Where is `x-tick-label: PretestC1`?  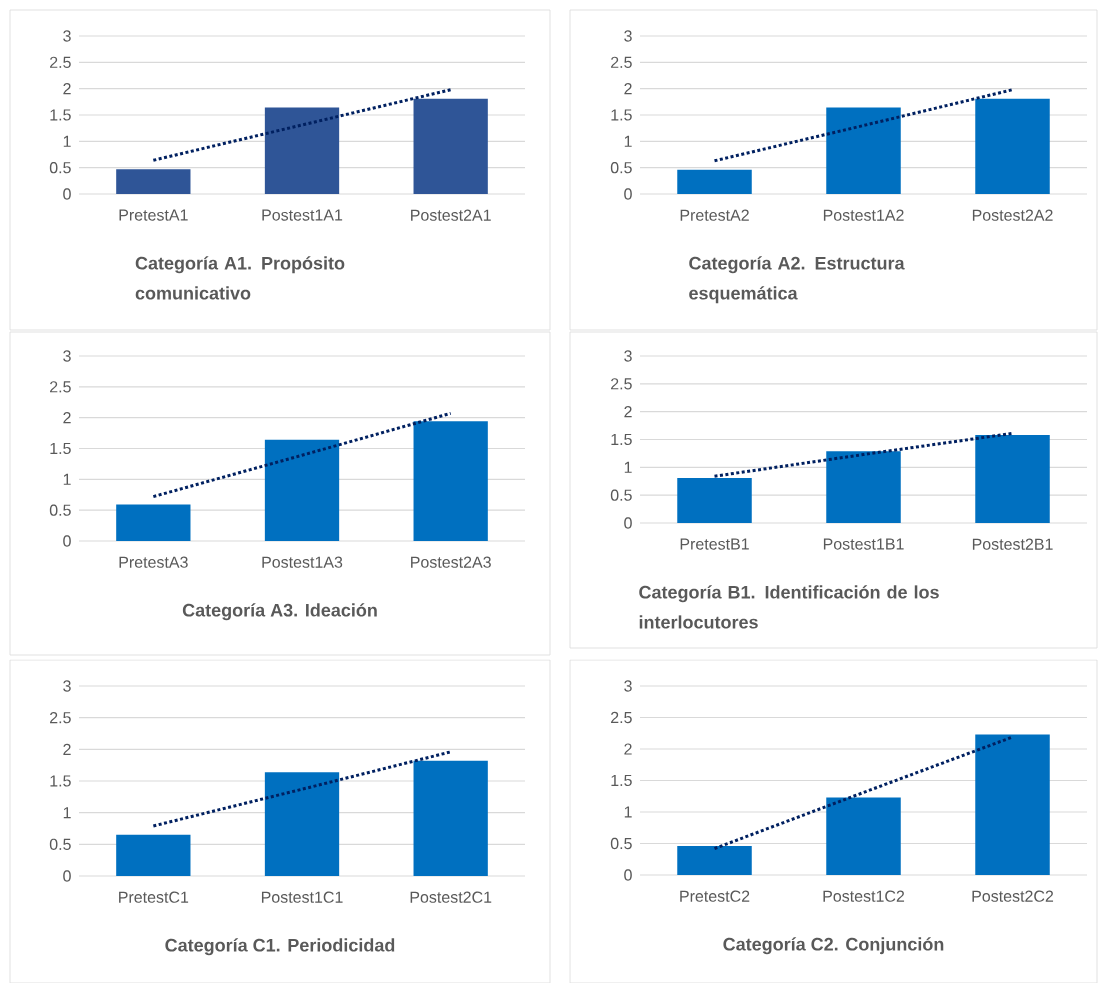 x-tick-label: PretestC1 is located at coordinates (154, 897).